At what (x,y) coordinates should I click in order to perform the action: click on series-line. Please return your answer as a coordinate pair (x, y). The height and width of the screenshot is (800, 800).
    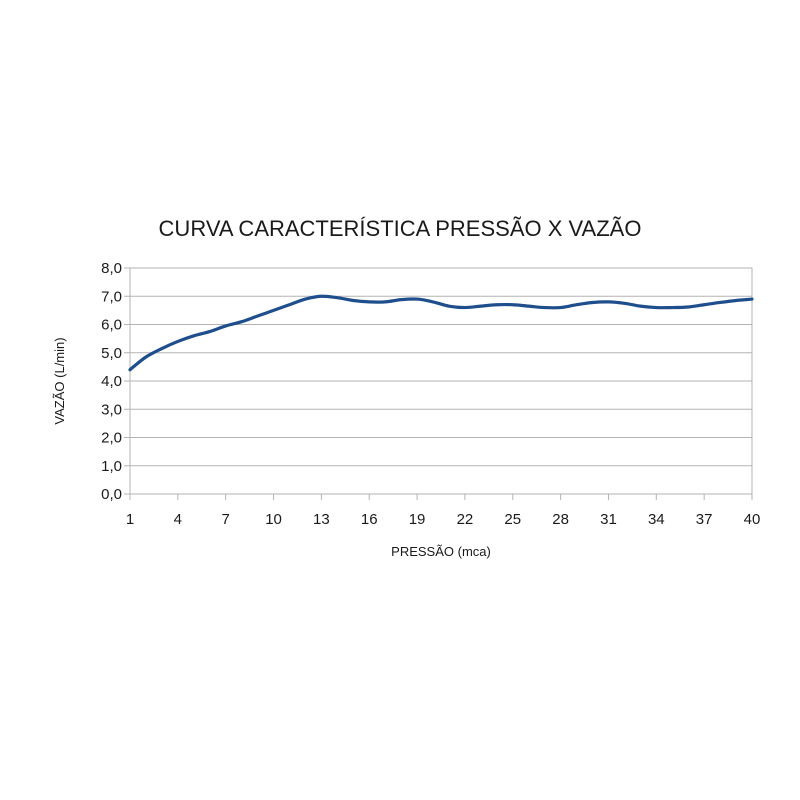
    Looking at the image, I should click on (441, 333).